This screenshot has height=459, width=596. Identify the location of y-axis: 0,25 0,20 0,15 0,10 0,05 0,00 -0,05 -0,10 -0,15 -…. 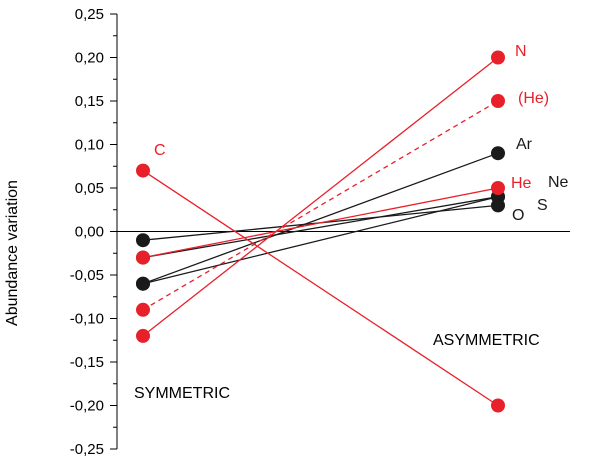
(94, 232).